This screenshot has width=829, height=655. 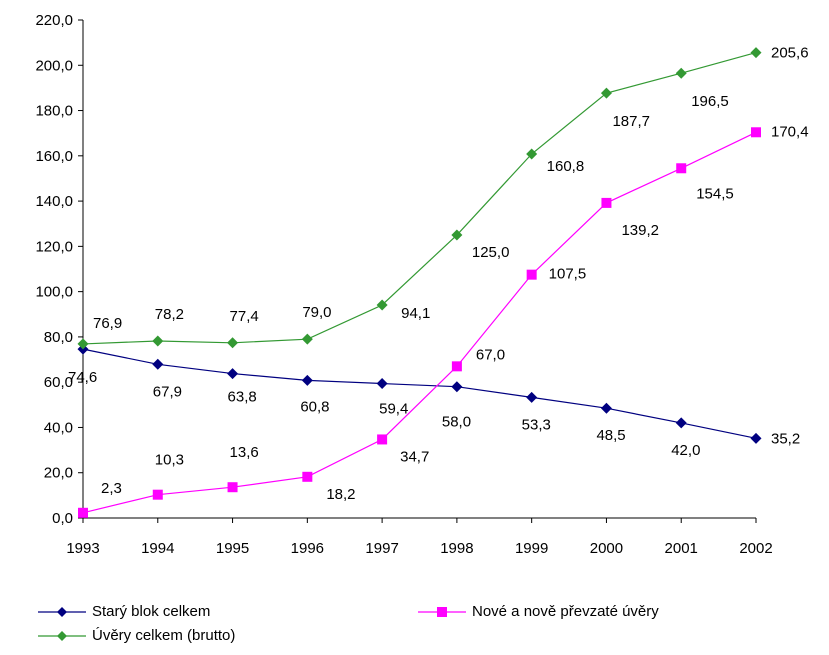 I want to click on data-label: 34,7, so click(x=414, y=456).